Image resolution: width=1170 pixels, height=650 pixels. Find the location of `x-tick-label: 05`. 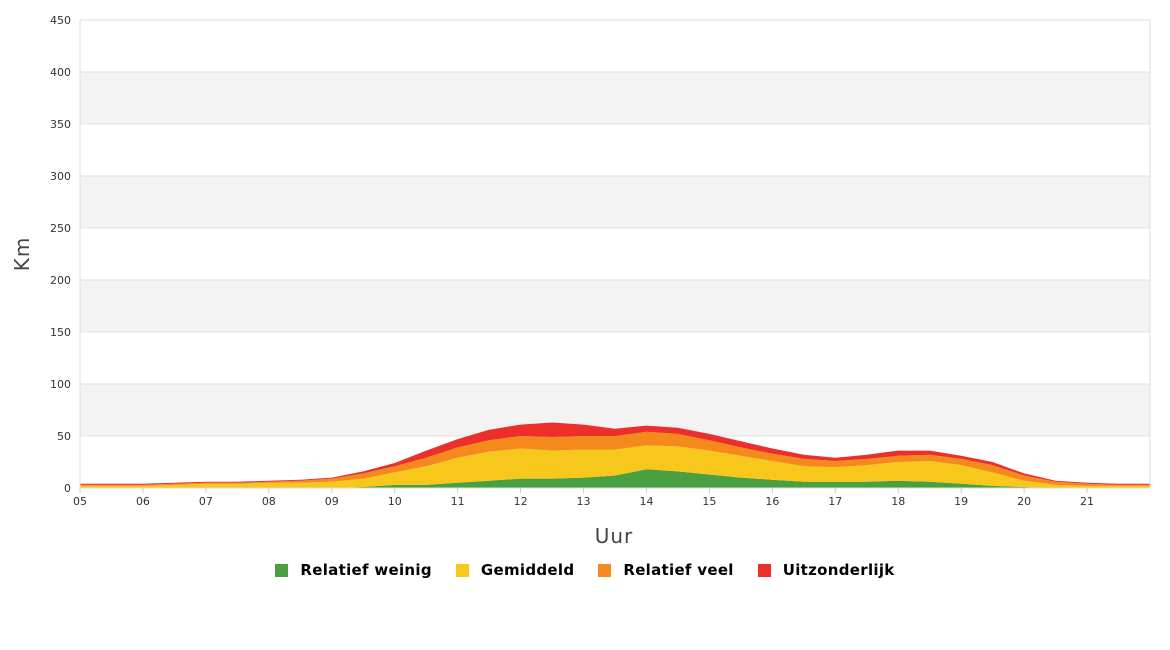

x-tick-label: 05 is located at coordinates (80, 501).